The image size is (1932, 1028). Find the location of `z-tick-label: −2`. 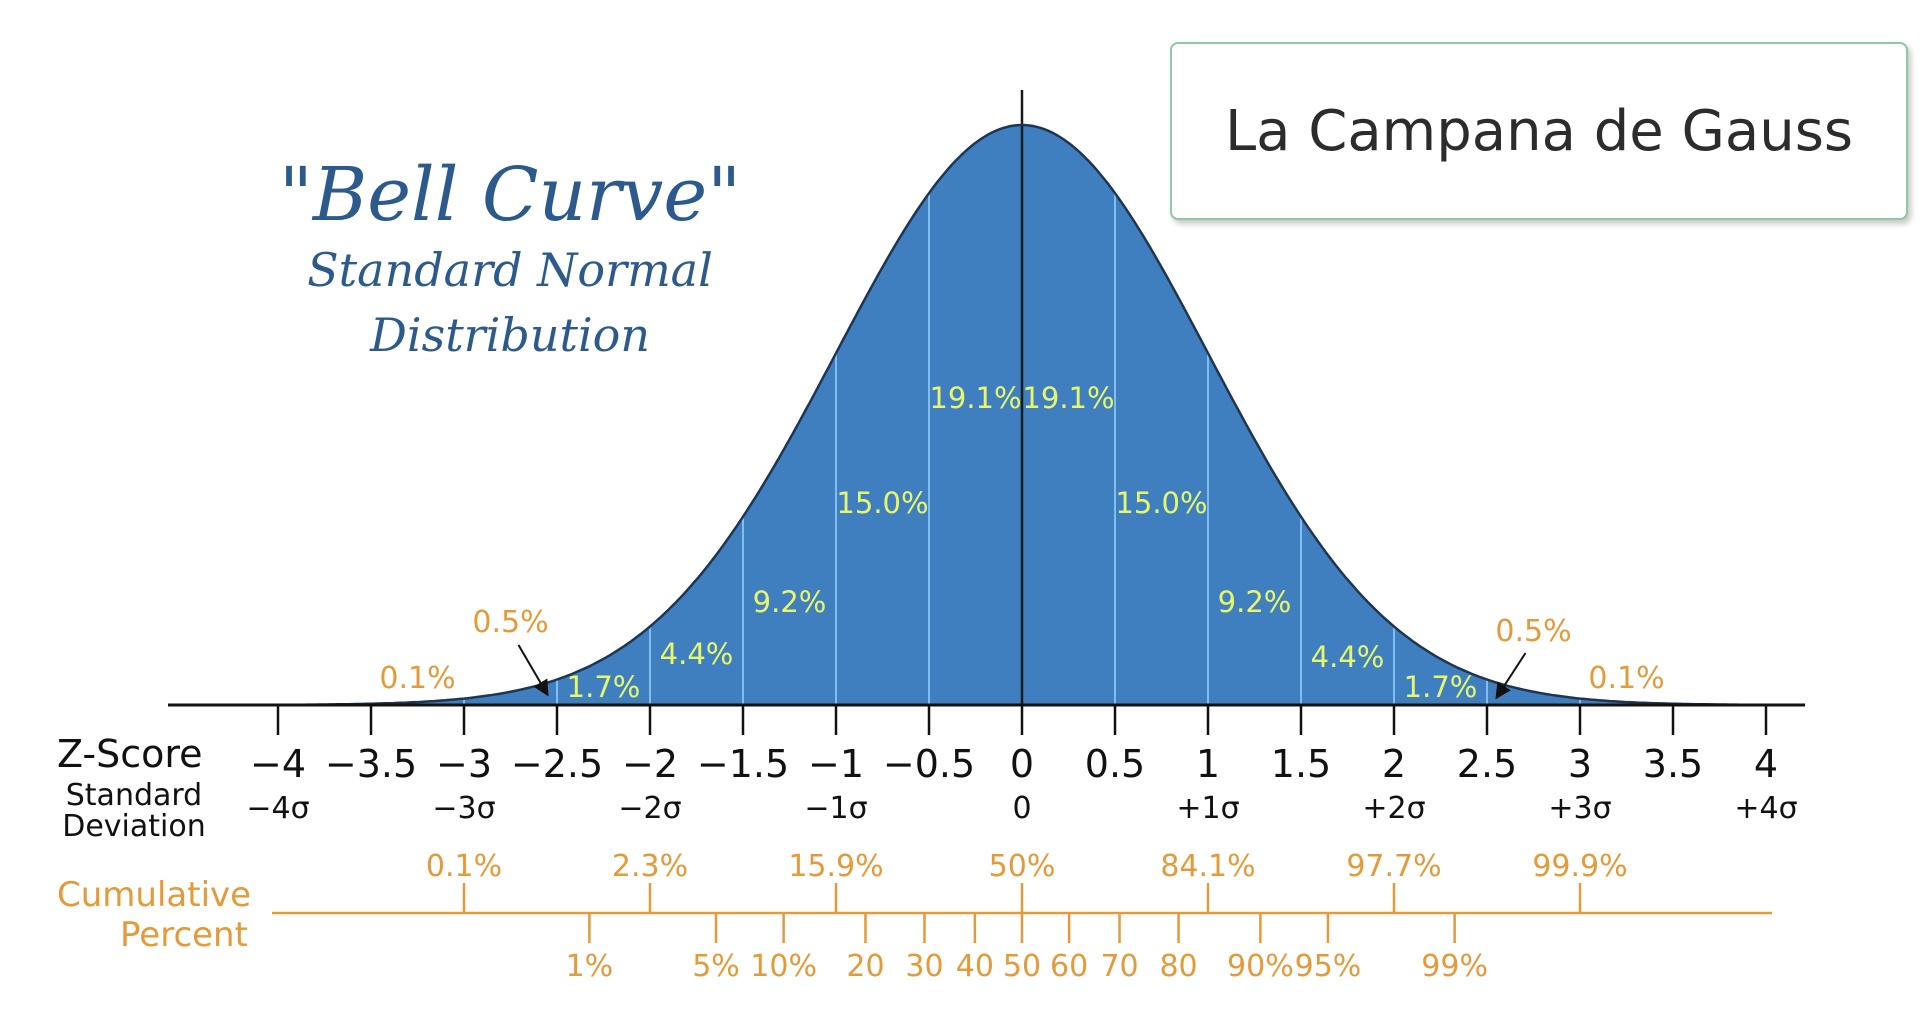

z-tick-label: −2 is located at coordinates (650, 764).